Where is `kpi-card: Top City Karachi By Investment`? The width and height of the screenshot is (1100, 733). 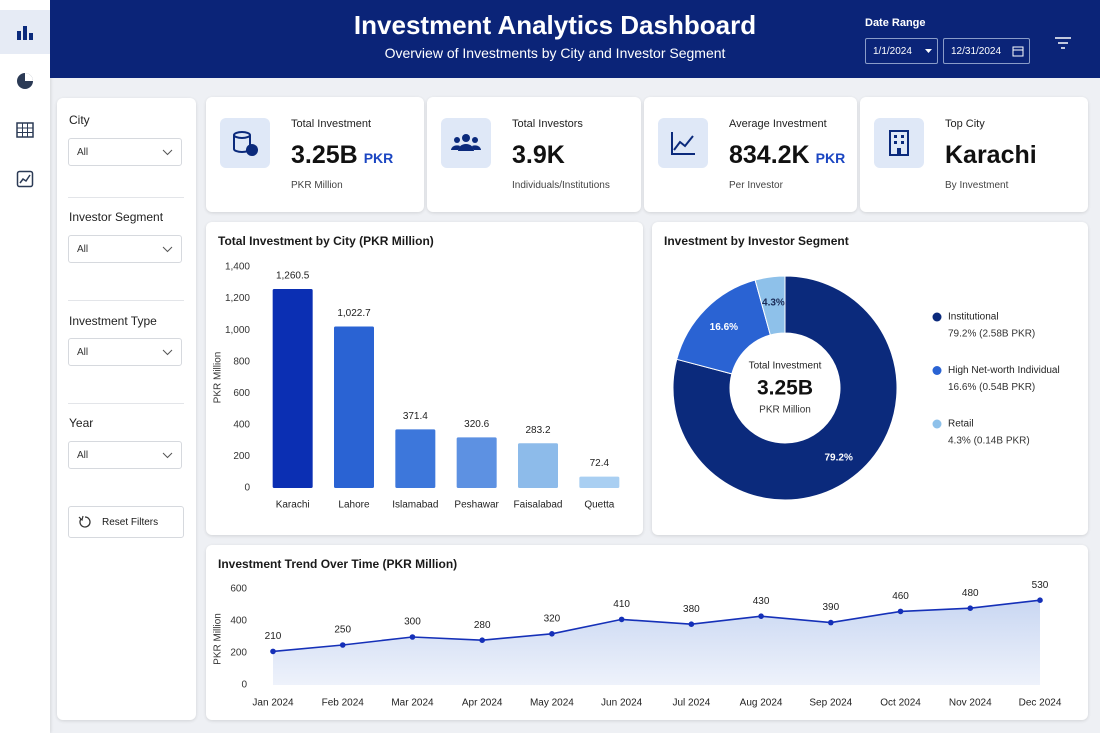
kpi-card: Top City Karachi By Investment is located at coordinates (974, 154).